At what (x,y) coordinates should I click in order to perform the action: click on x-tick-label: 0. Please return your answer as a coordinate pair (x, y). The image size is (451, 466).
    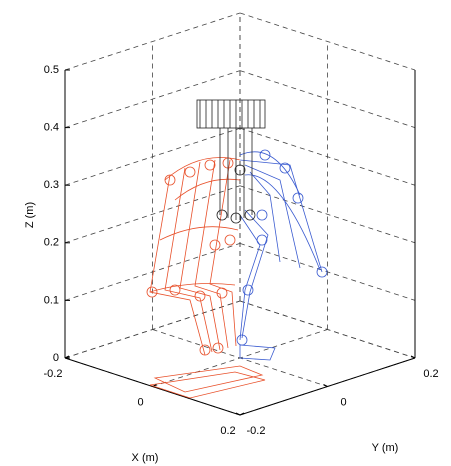
    Looking at the image, I should click on (140, 402).